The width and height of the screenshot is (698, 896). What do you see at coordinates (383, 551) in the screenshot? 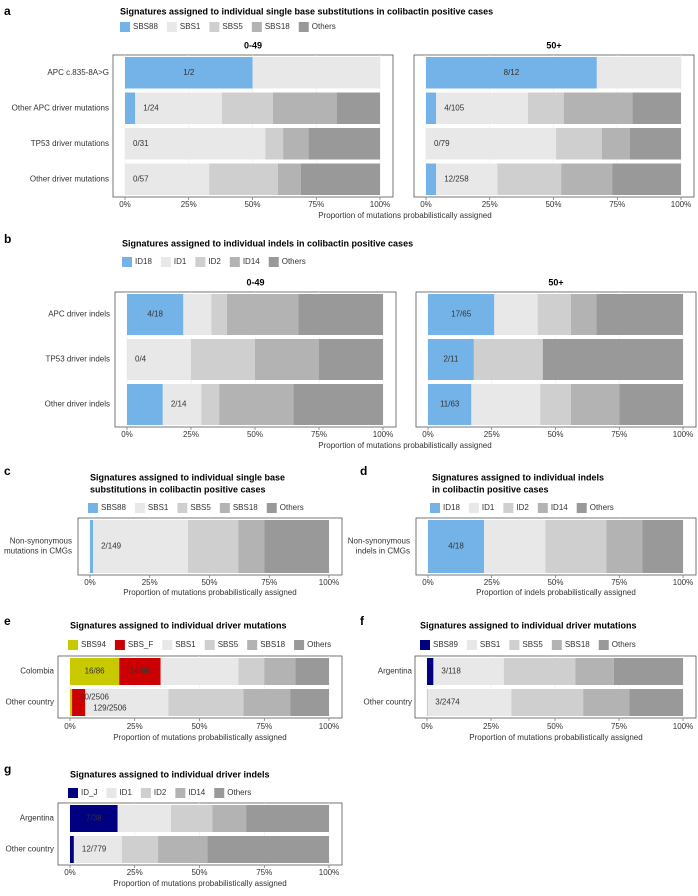
I see `category-label: indels in CMGs` at bounding box center [383, 551].